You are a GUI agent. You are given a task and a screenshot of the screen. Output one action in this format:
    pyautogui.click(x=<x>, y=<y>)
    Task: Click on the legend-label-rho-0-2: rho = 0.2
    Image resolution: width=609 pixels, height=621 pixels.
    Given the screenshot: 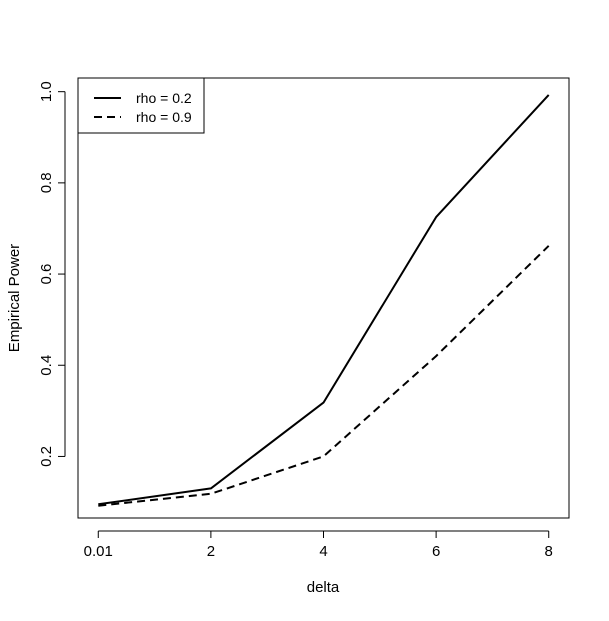 What is the action you would take?
    pyautogui.click(x=164, y=98)
    